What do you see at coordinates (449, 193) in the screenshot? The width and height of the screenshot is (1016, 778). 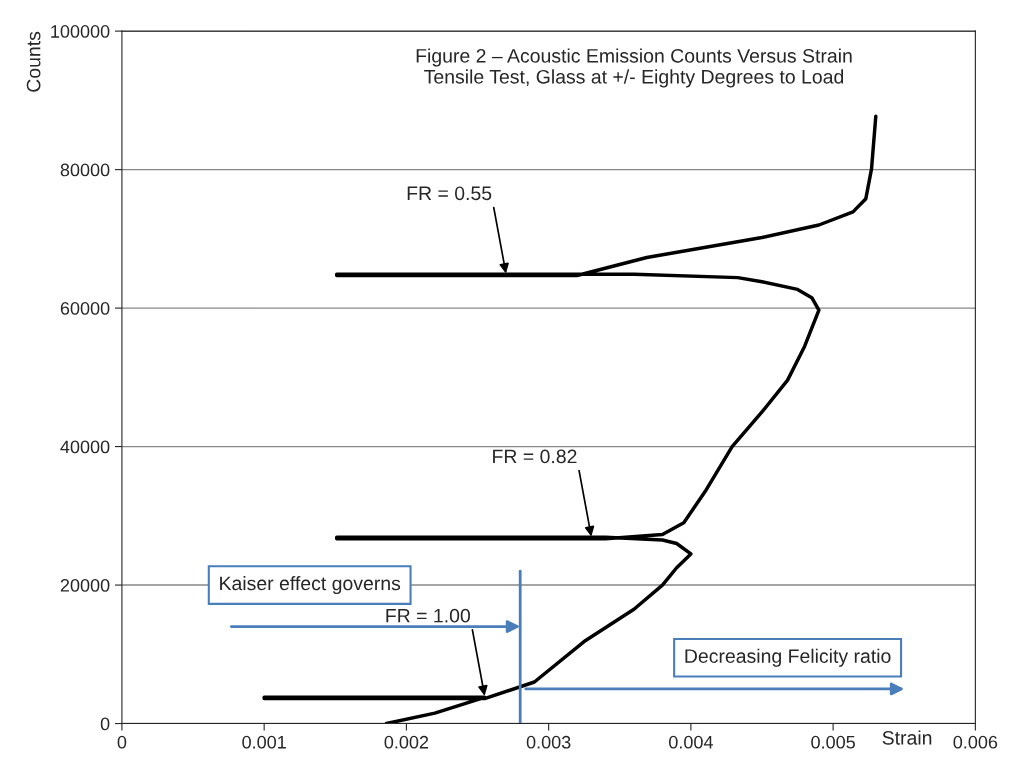 I see `annotation: FR = 0.55` at bounding box center [449, 193].